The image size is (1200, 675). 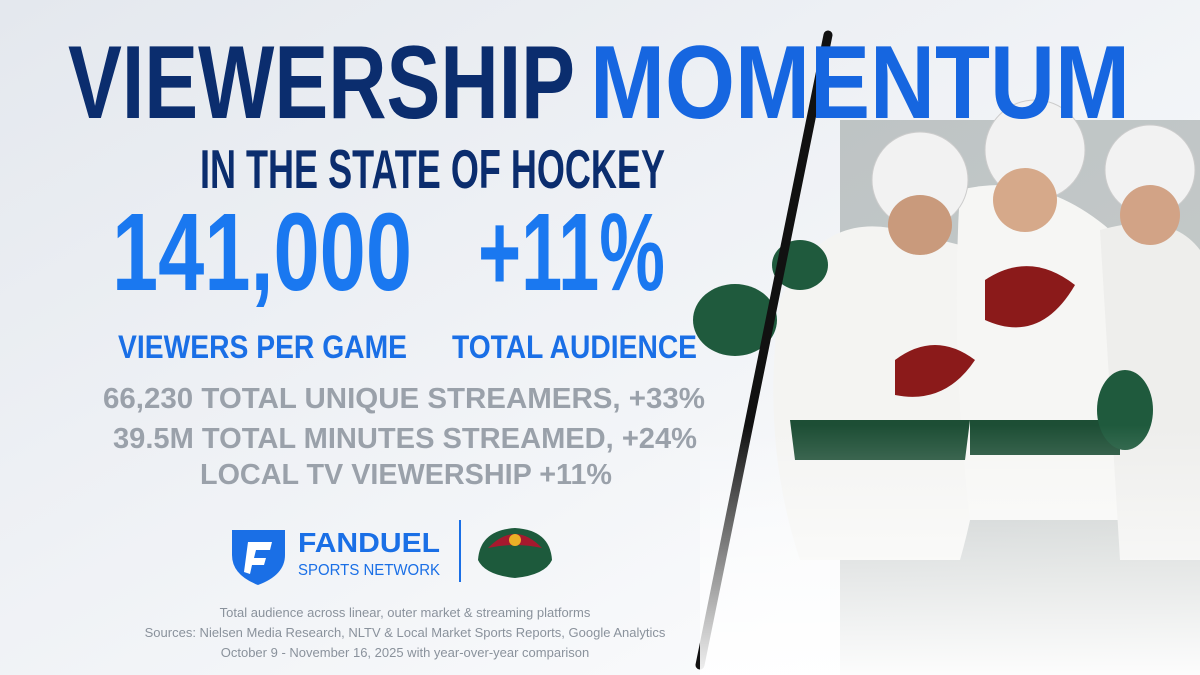 What do you see at coordinates (515, 553) in the screenshot?
I see `wild-logo` at bounding box center [515, 553].